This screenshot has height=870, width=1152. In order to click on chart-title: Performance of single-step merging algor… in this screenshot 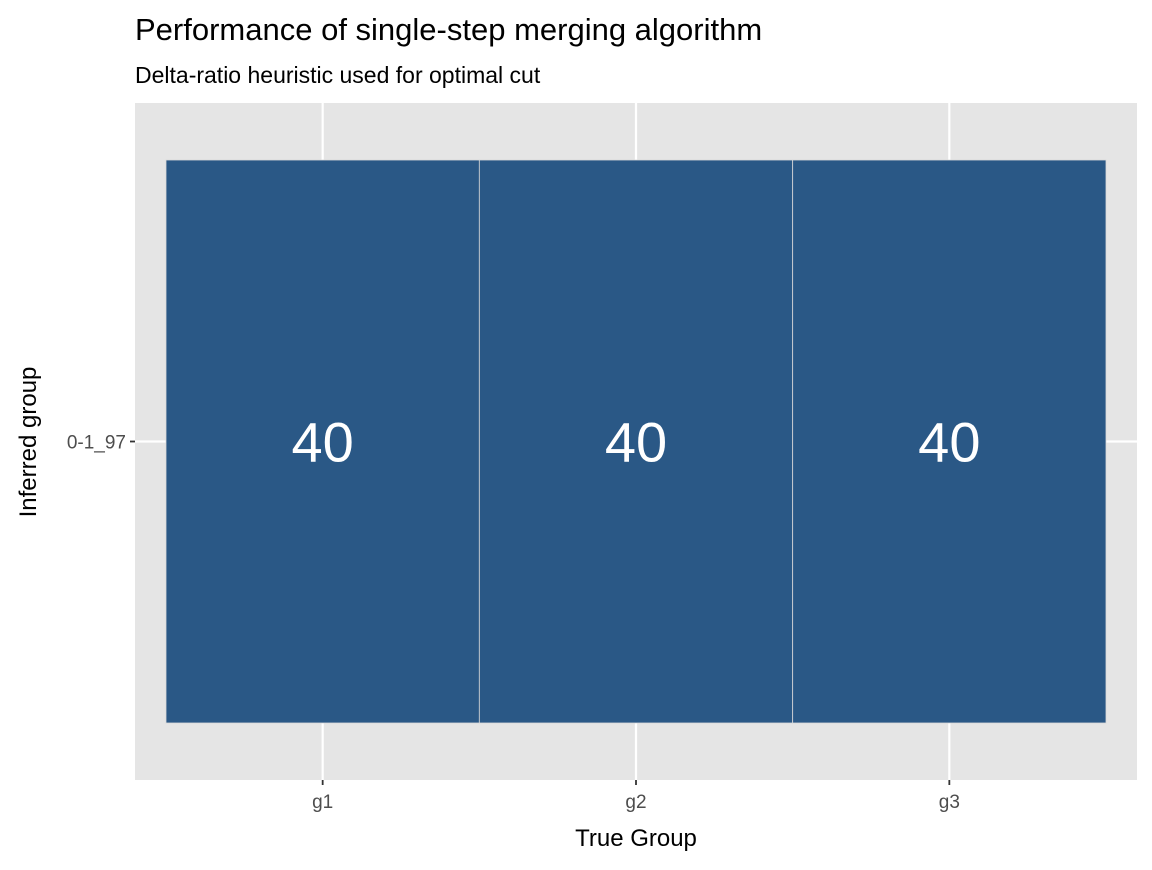, I will do `click(448, 29)`.